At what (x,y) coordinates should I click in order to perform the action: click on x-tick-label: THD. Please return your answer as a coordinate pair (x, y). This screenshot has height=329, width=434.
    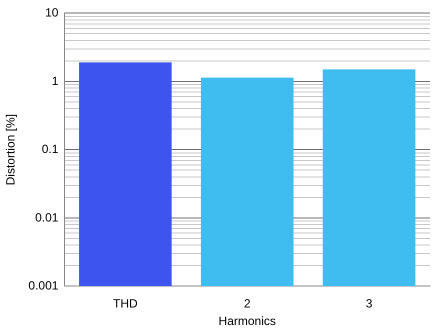
    Looking at the image, I should click on (125, 303).